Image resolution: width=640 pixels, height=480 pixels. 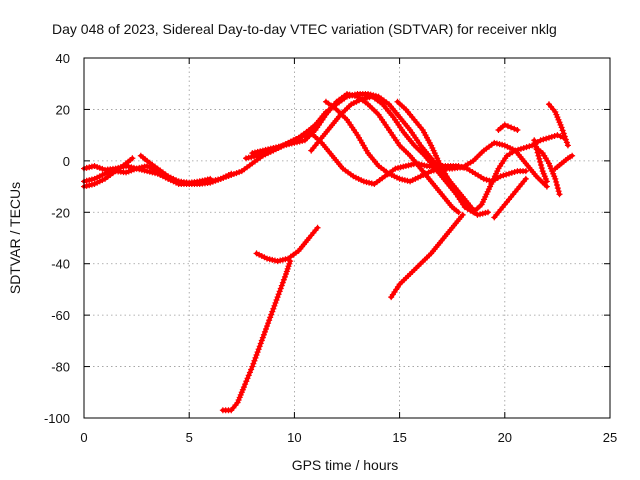 What do you see at coordinates (60, 367) in the screenshot?
I see `y-tick-label: -80` at bounding box center [60, 367].